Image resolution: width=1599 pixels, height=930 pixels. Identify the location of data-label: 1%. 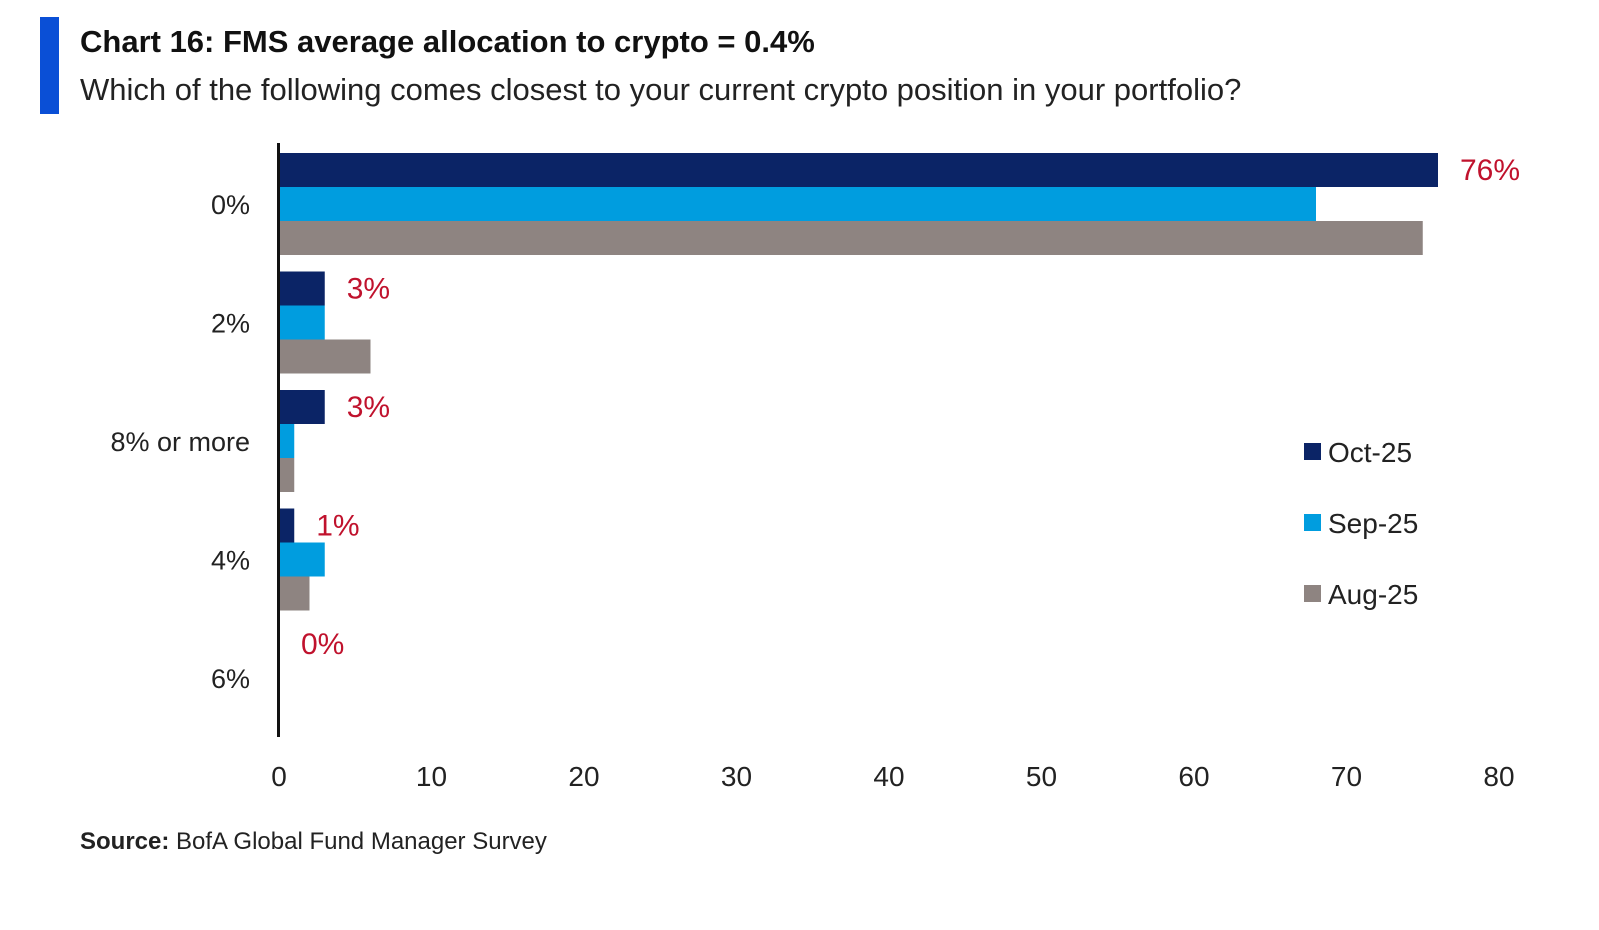
(337, 526).